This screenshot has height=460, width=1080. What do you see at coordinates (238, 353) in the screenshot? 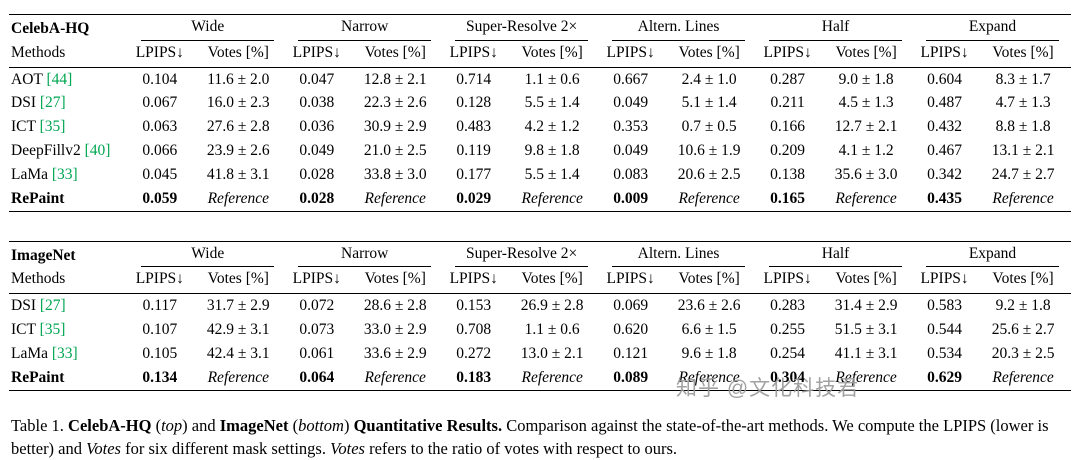
I see `votes-value: 42.4 ± 3.1` at bounding box center [238, 353].